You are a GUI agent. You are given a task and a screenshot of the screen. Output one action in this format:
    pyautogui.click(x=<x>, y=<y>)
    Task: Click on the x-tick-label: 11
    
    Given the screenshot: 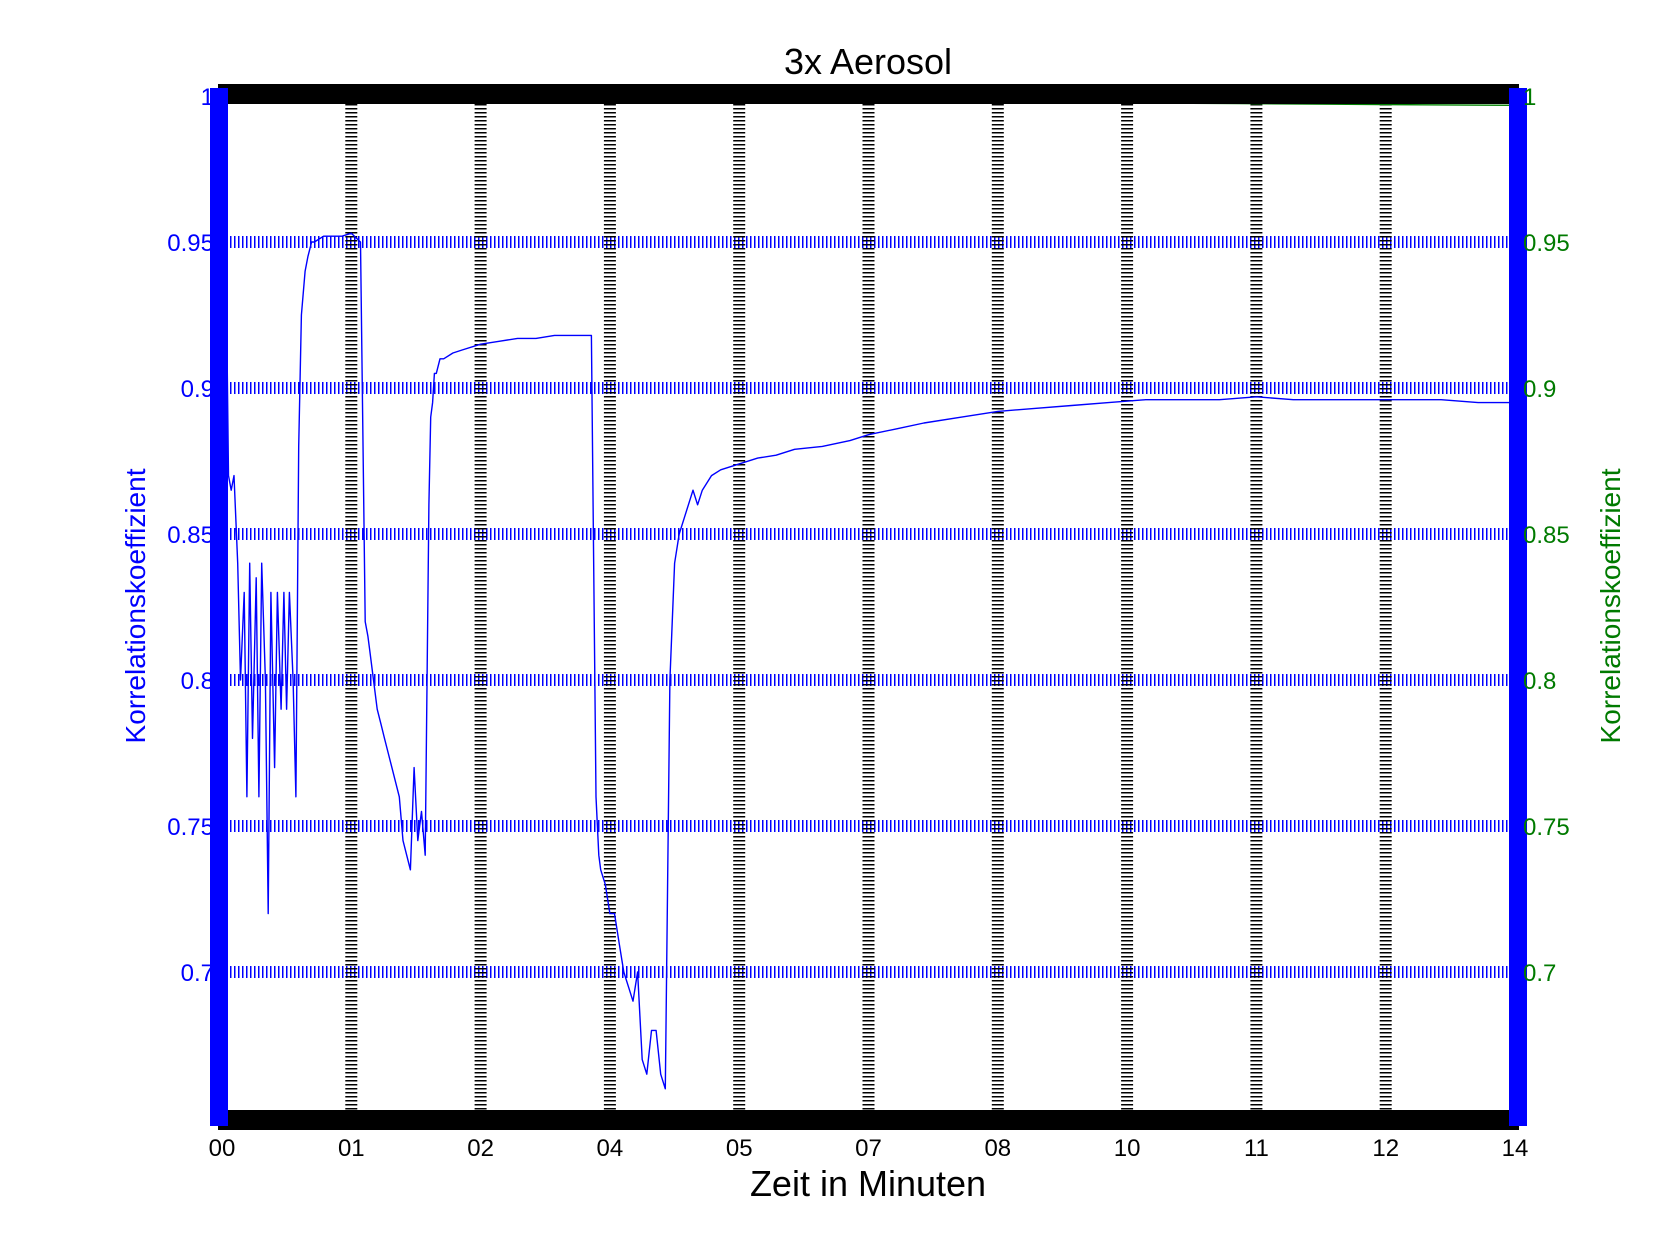 What is the action you would take?
    pyautogui.click(x=1256, y=1148)
    